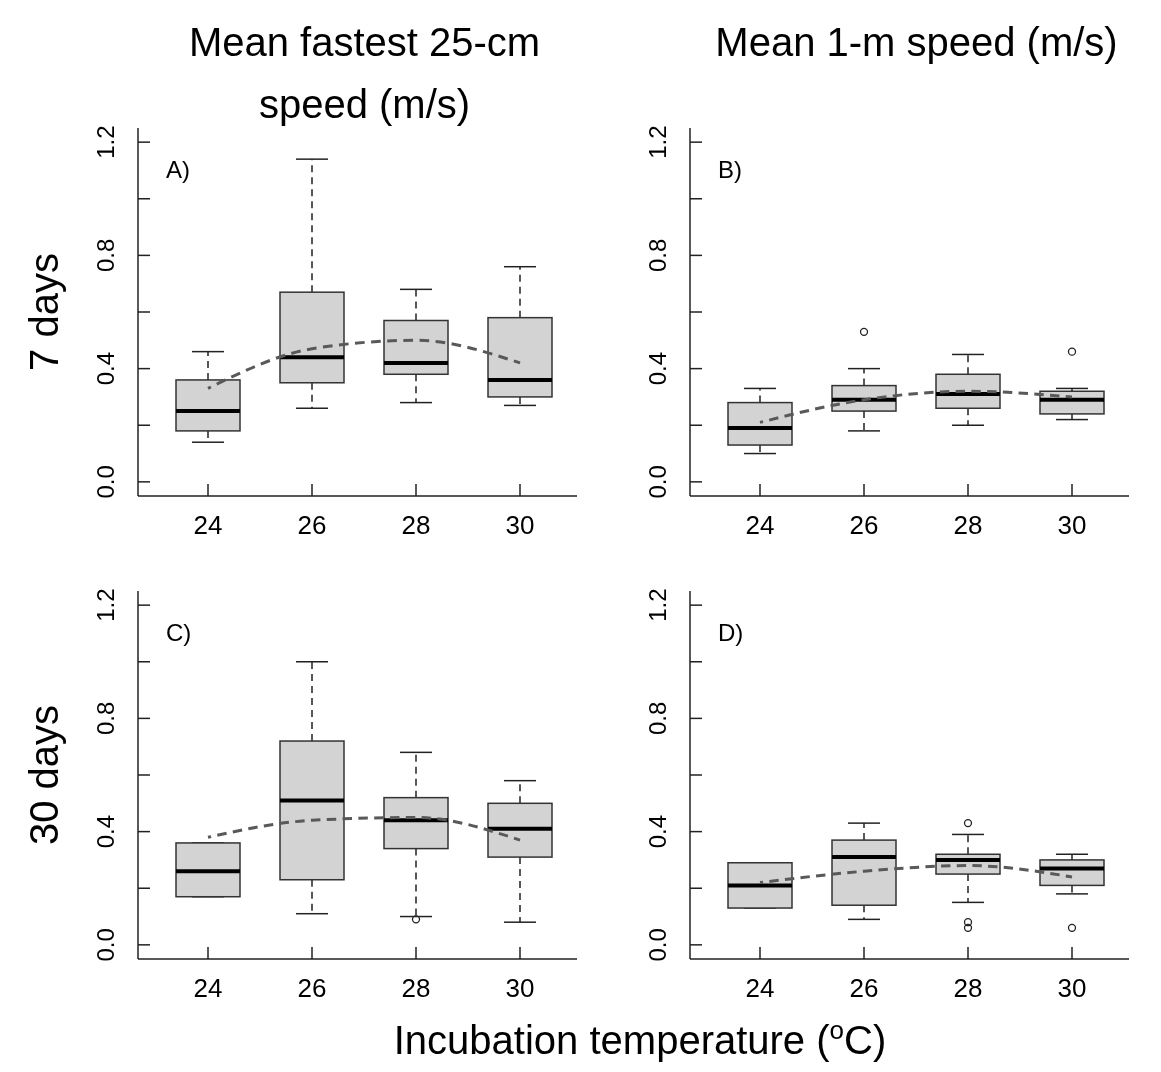  Describe the element at coordinates (178, 169) in the screenshot. I see `annotation: A)` at that location.